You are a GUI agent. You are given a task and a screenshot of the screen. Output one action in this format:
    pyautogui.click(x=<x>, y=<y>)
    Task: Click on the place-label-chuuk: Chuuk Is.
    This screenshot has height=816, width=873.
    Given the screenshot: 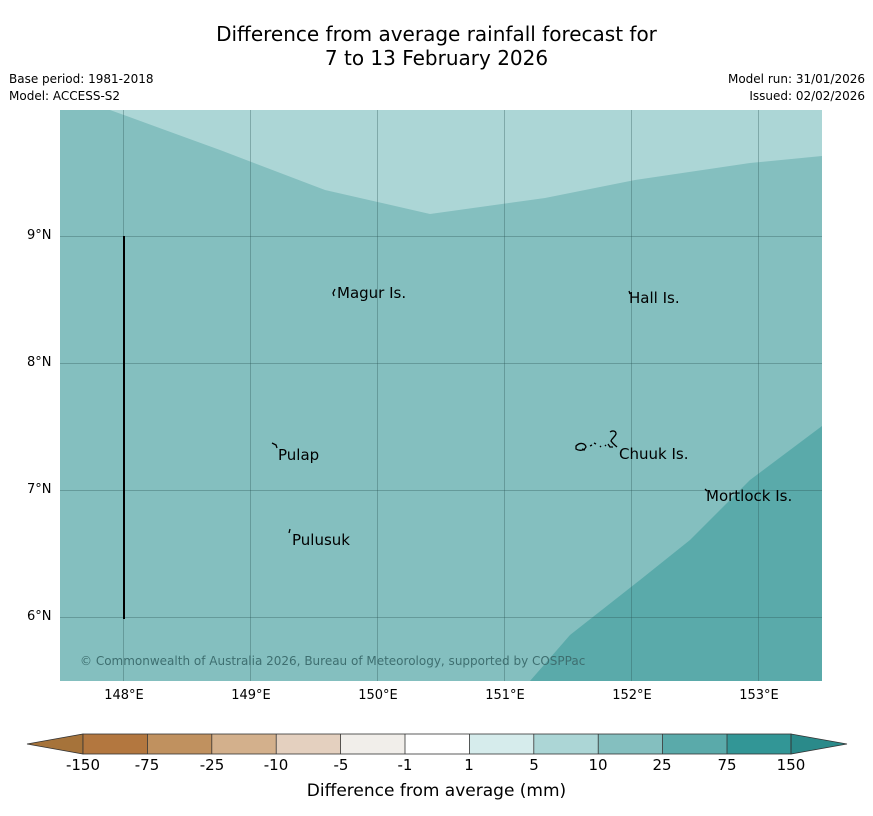 What is the action you would take?
    pyautogui.click(x=654, y=454)
    